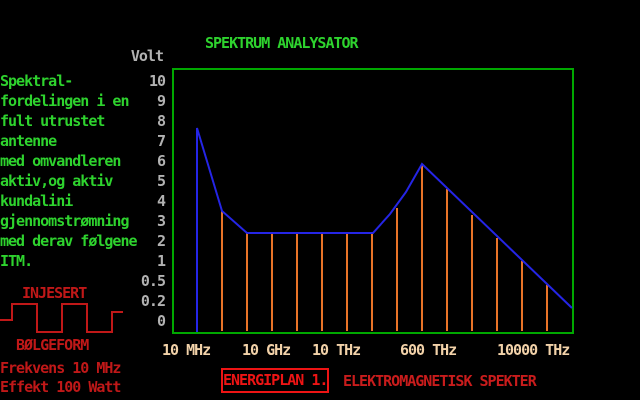  Describe the element at coordinates (36, 201) in the screenshot. I see `description-line: kundalini` at that location.